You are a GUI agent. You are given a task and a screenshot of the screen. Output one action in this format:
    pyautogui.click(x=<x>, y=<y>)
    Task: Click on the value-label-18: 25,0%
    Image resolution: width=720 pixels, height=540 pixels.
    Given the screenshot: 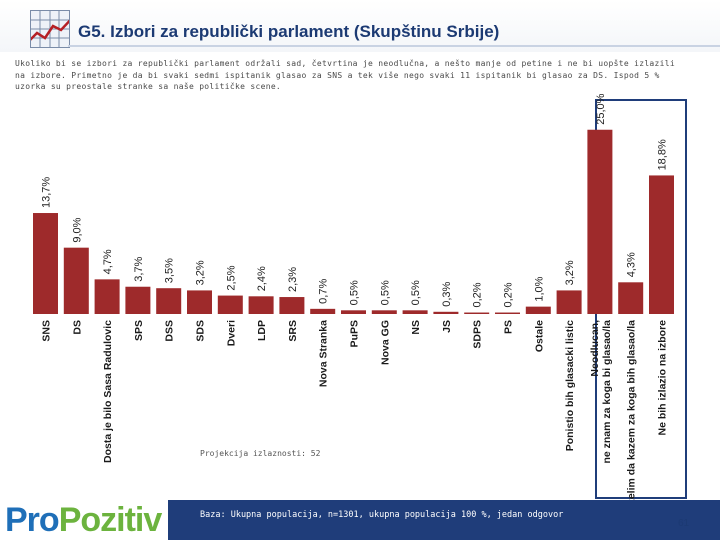 What is the action you would take?
    pyautogui.click(x=601, y=108)
    